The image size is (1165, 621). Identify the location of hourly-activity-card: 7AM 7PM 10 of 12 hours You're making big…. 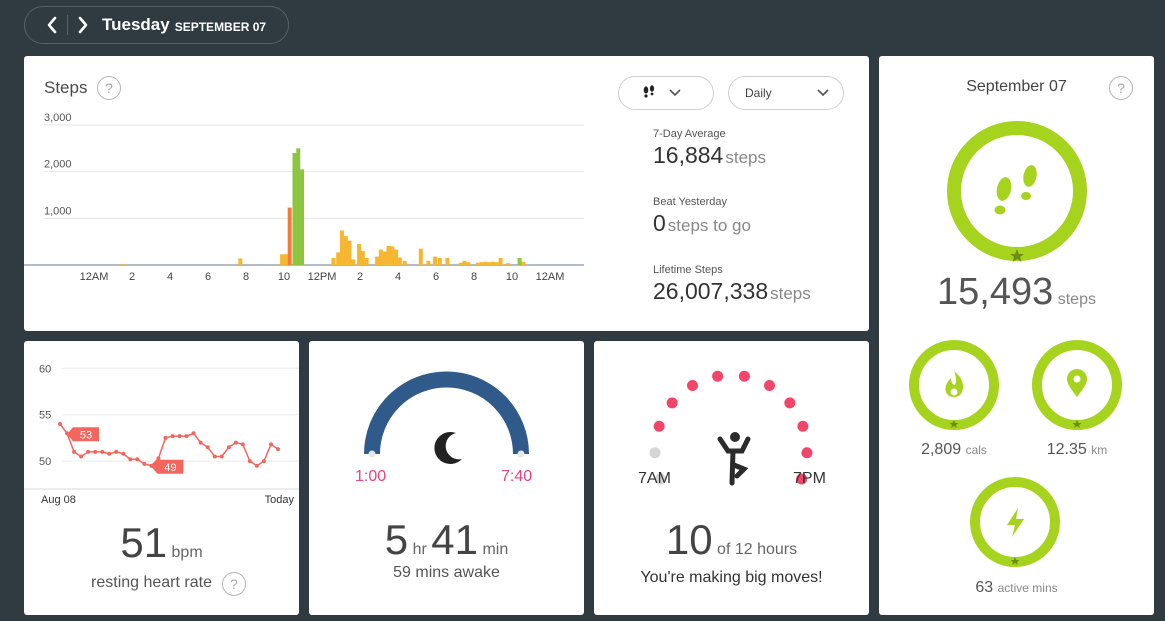
(731, 478).